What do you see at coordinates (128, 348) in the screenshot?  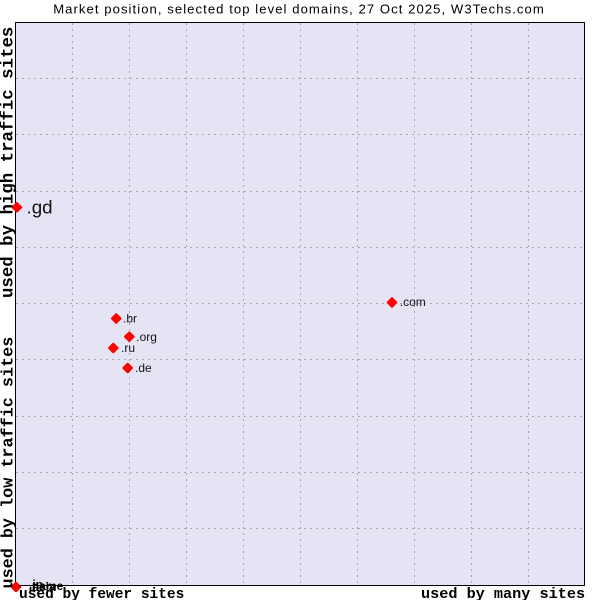 I see `svg-text: .ru` at bounding box center [128, 348].